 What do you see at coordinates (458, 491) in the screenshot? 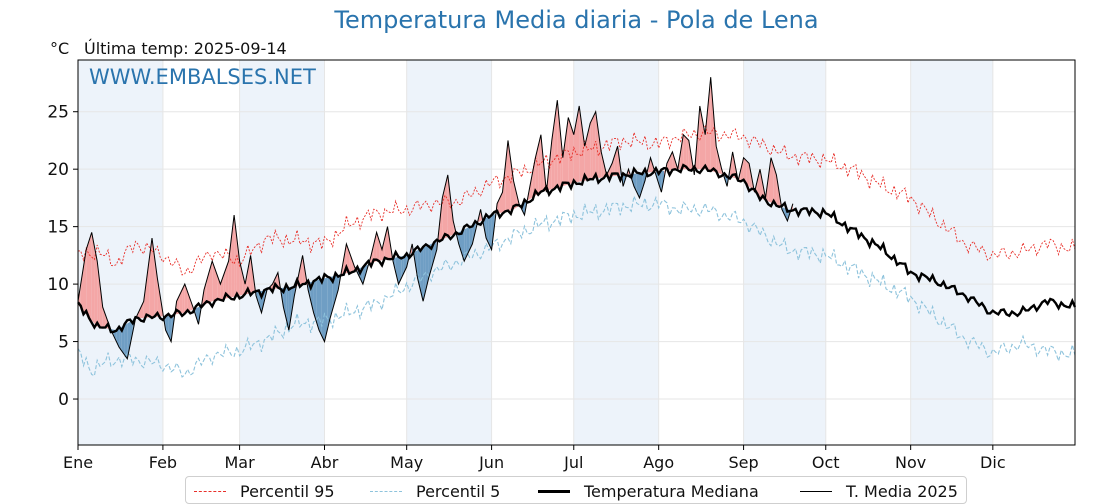
I see `legend-label-p5: Percentil 5` at bounding box center [458, 491].